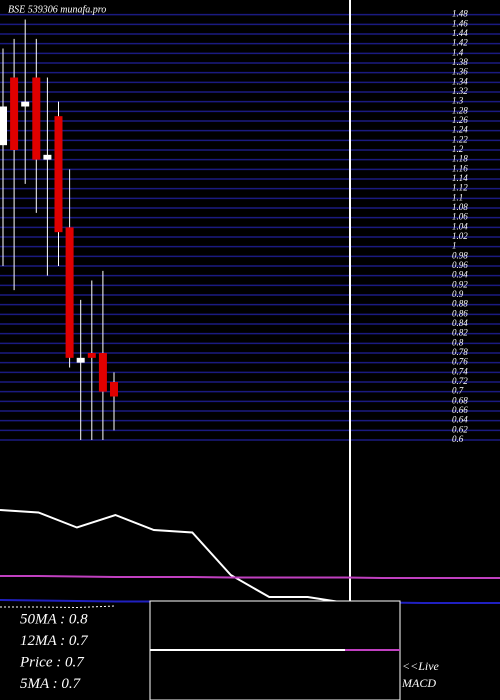 This screenshot has width=500, height=700. I want to click on ma-label: 12MA : 0.7, so click(54, 641).